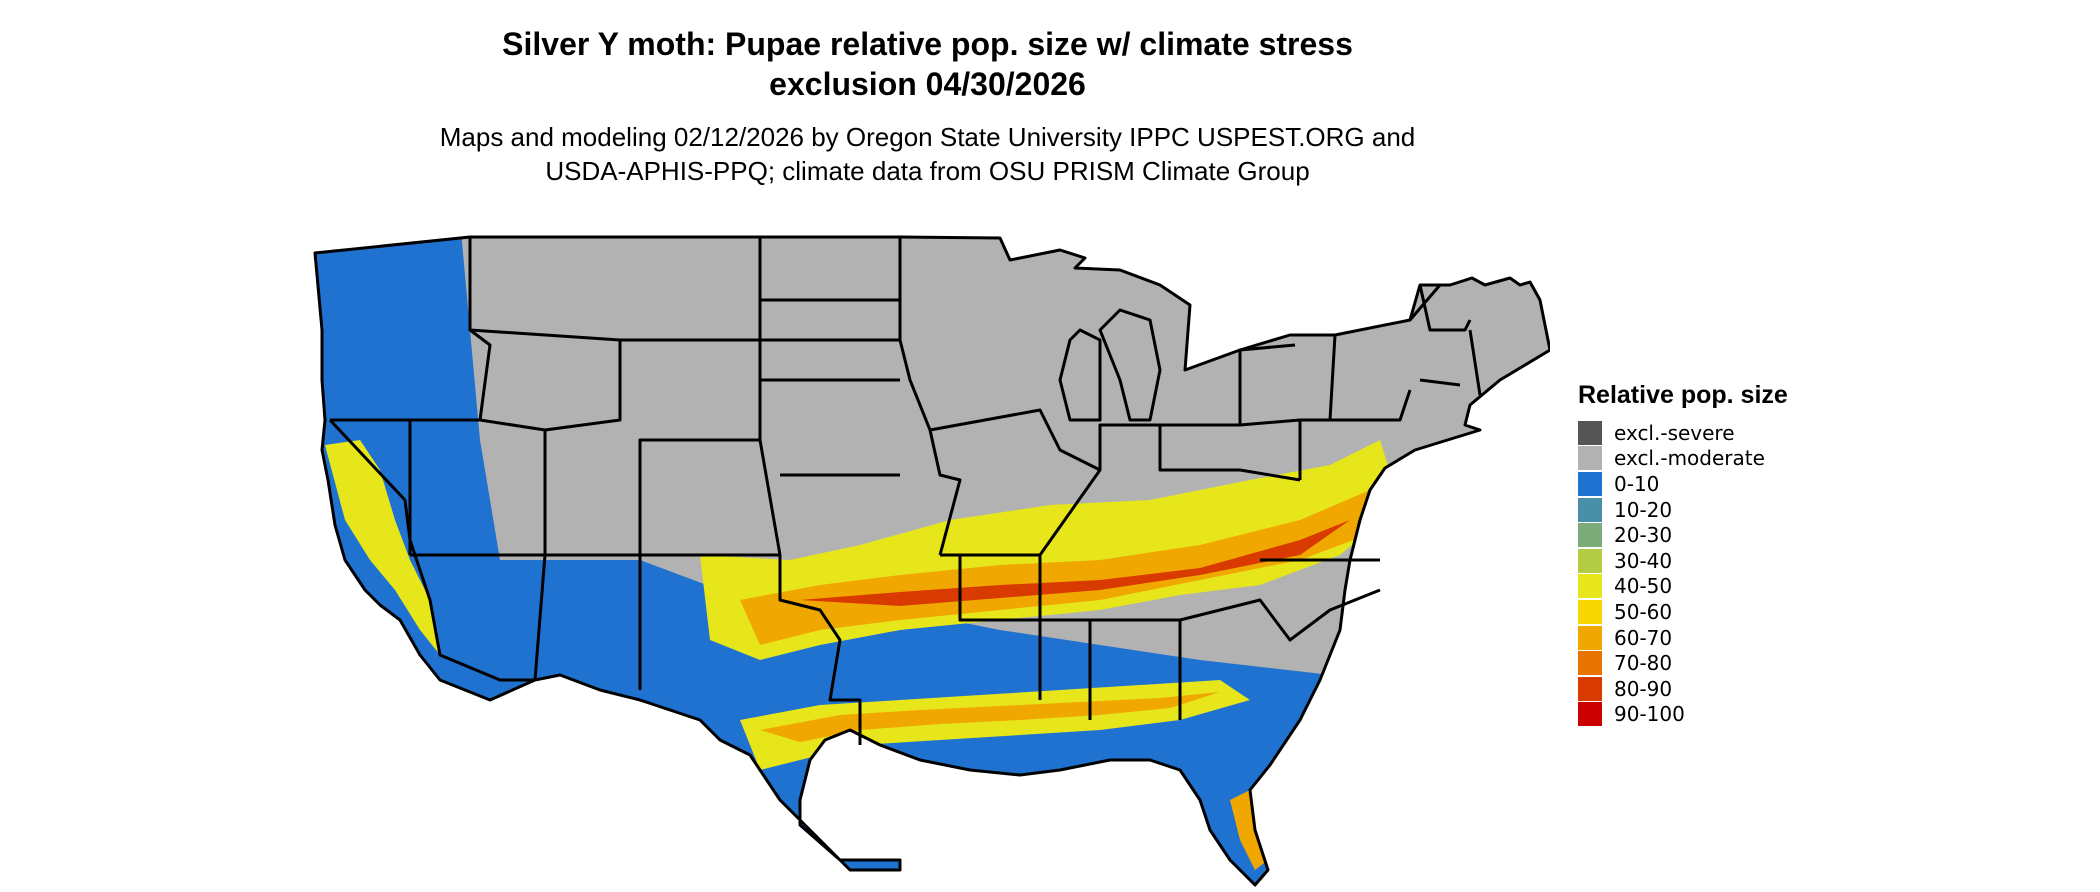 The width and height of the screenshot is (2100, 892). What do you see at coordinates (927, 84) in the screenshot?
I see `title-line-2: exclusion 04/30/2026` at bounding box center [927, 84].